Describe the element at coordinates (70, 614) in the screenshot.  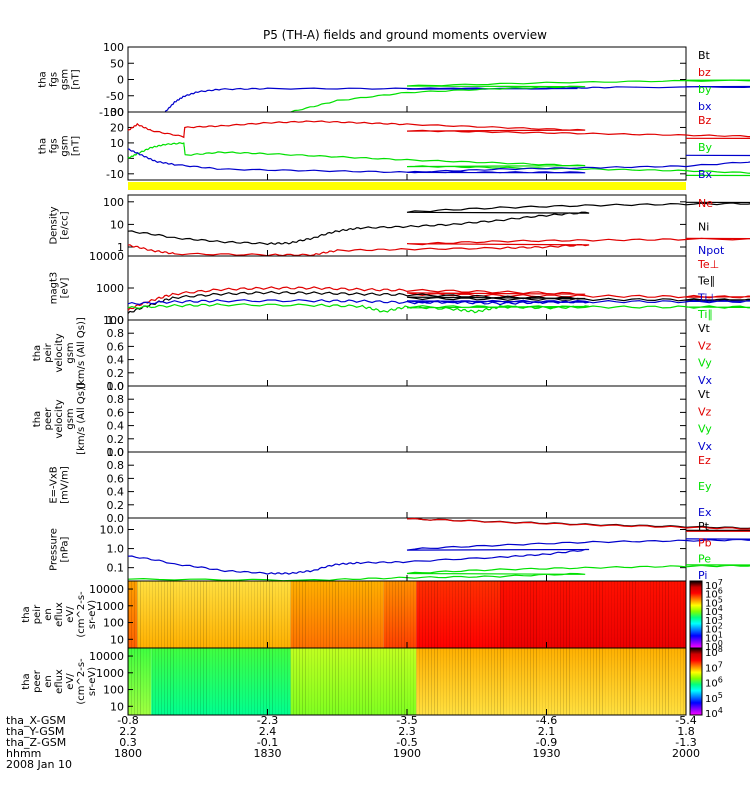
I see `y-axis-label: eV/` at that location.